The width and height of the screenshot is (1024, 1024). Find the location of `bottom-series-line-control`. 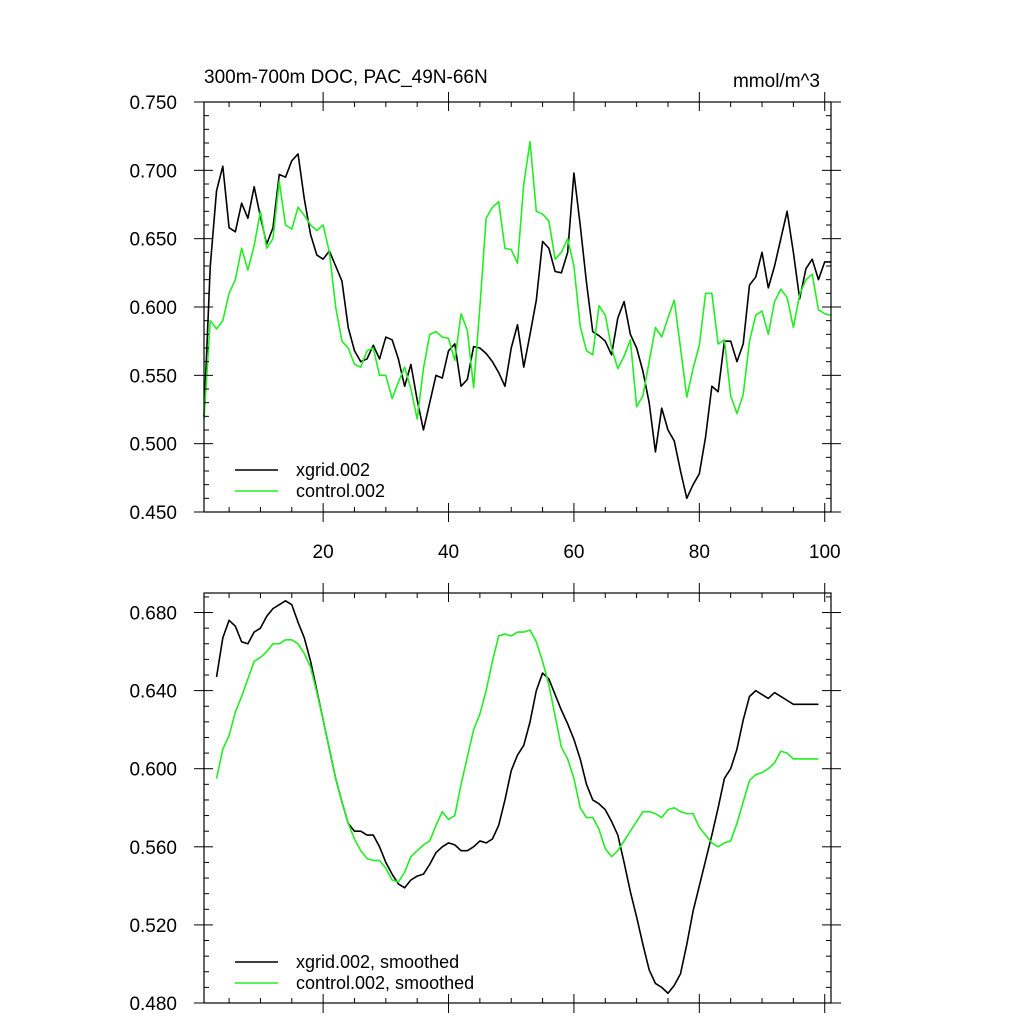

bottom-series-line-control is located at coordinates (517, 756).